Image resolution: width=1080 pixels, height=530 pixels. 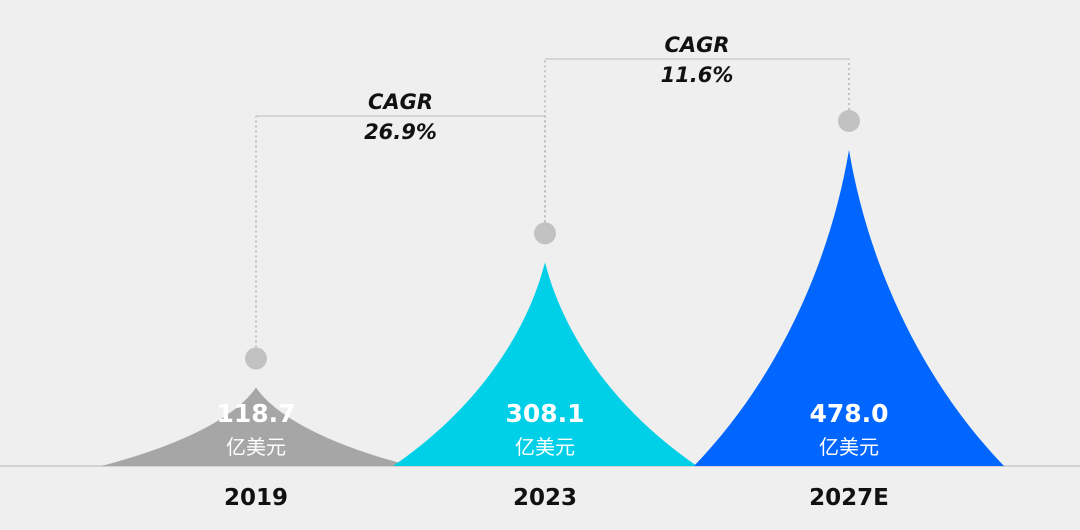 I want to click on cagr-label-1: CAGR, so click(x=696, y=45).